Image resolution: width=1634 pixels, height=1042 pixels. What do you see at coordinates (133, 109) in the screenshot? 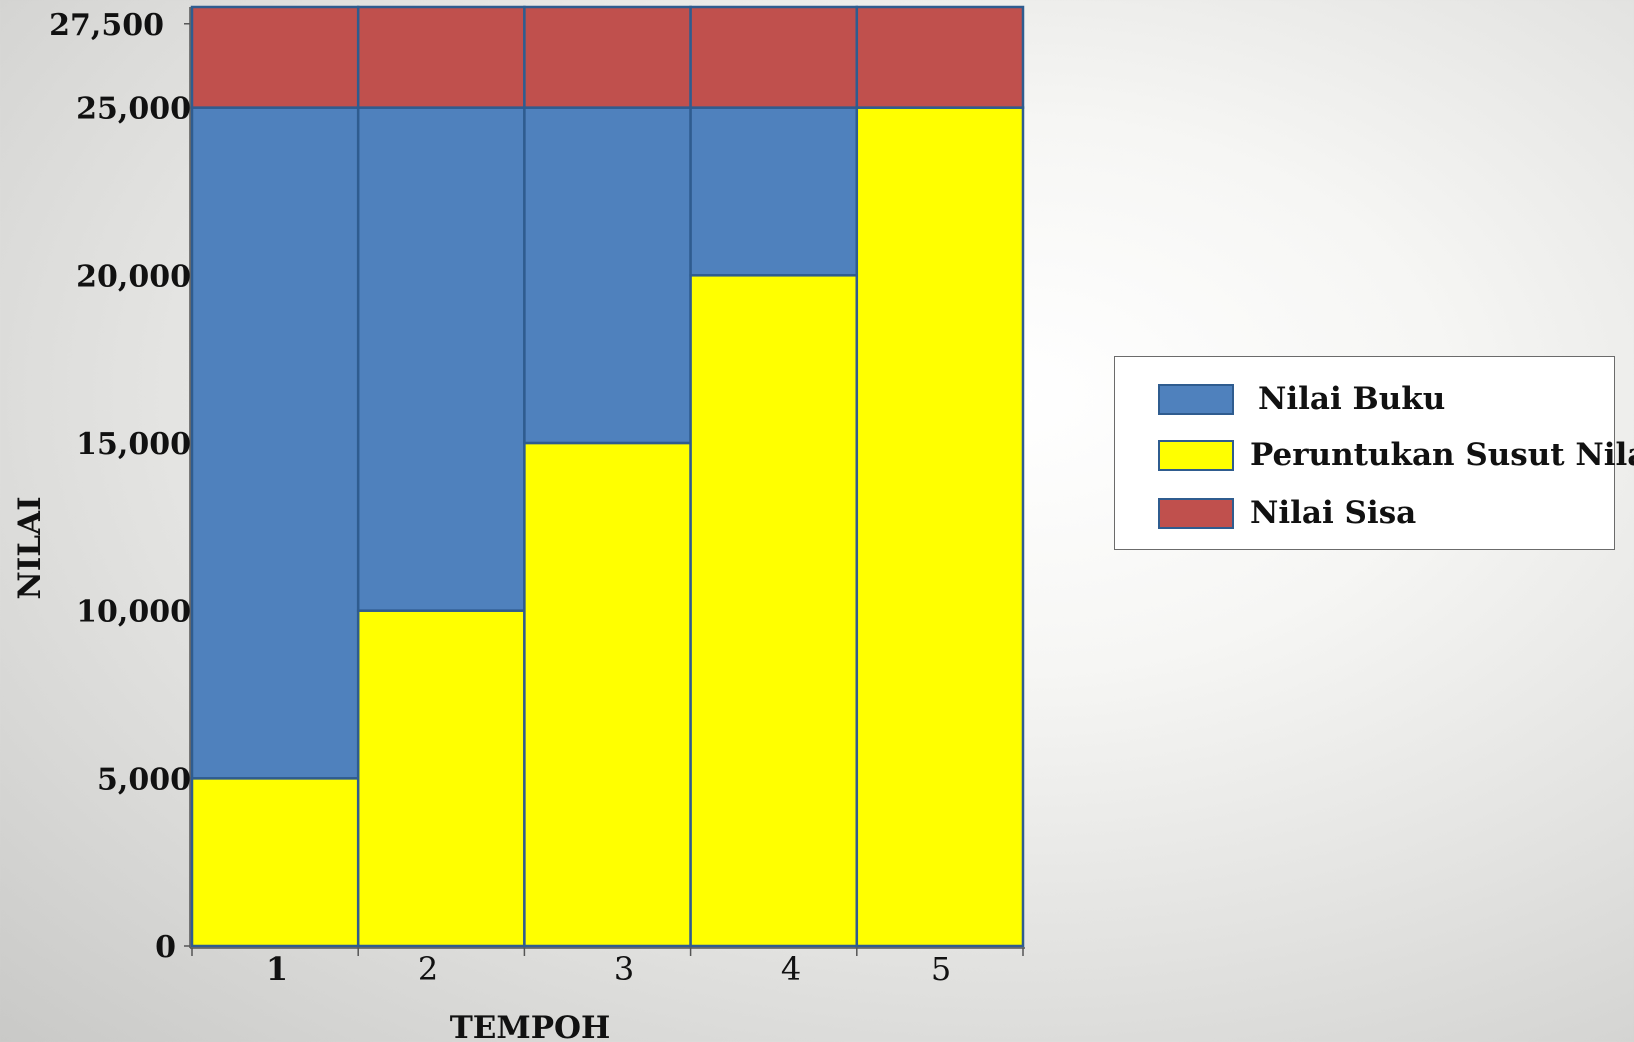
I see `y-tick-label: 25,000` at bounding box center [133, 109].